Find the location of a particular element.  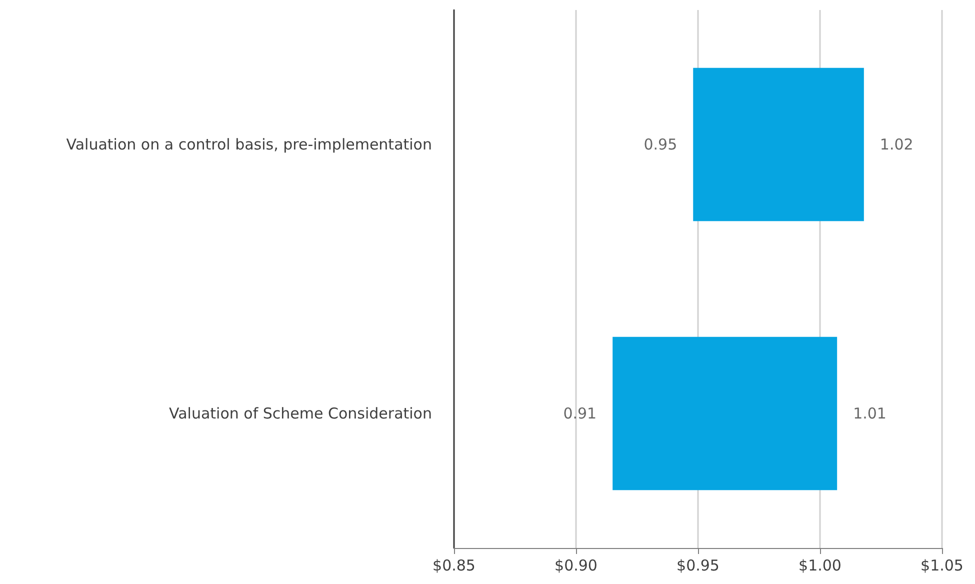

annotation: 1.01 is located at coordinates (869, 413).